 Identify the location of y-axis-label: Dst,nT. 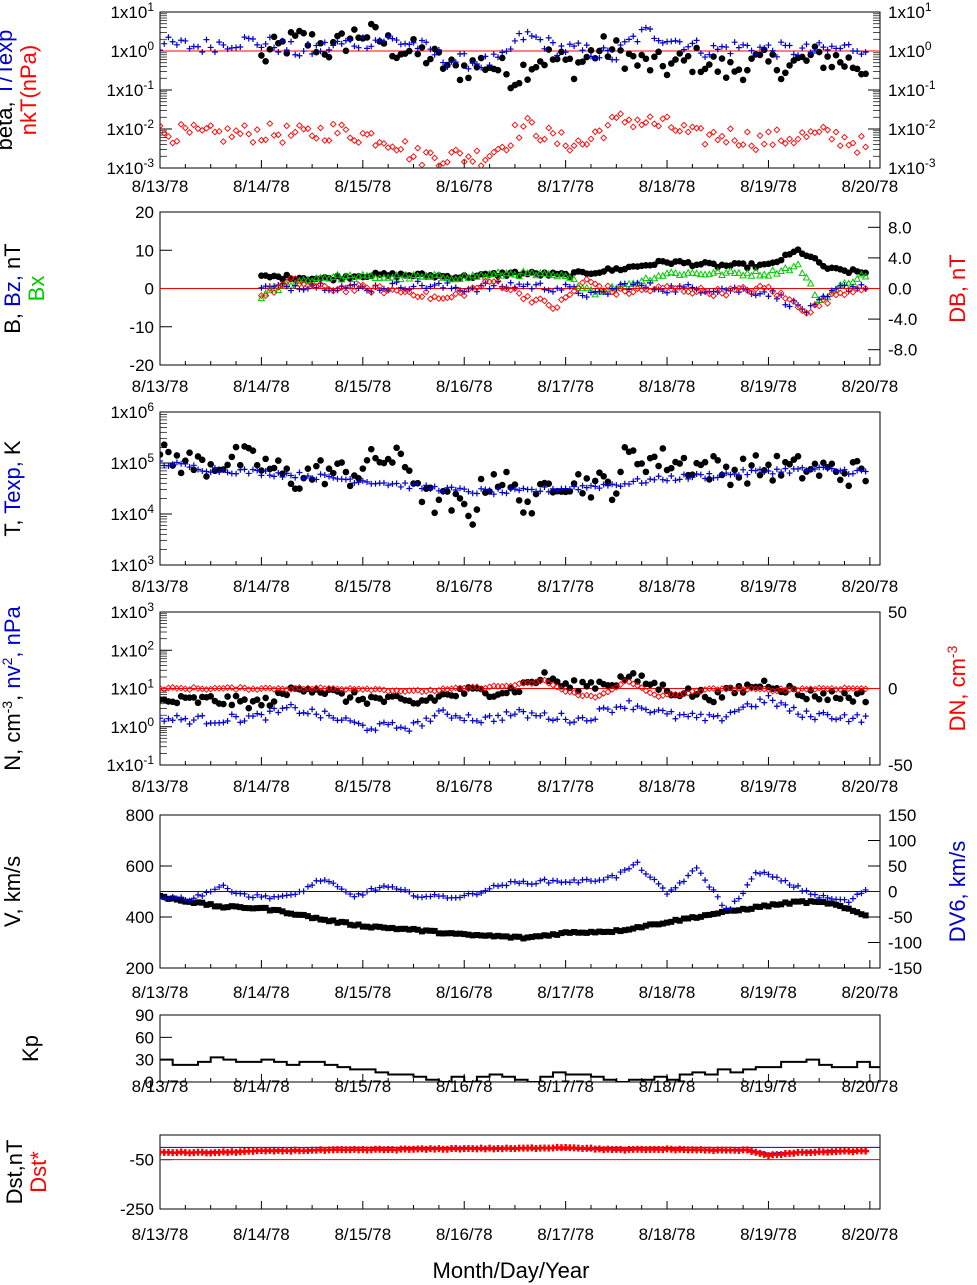
(14, 1172).